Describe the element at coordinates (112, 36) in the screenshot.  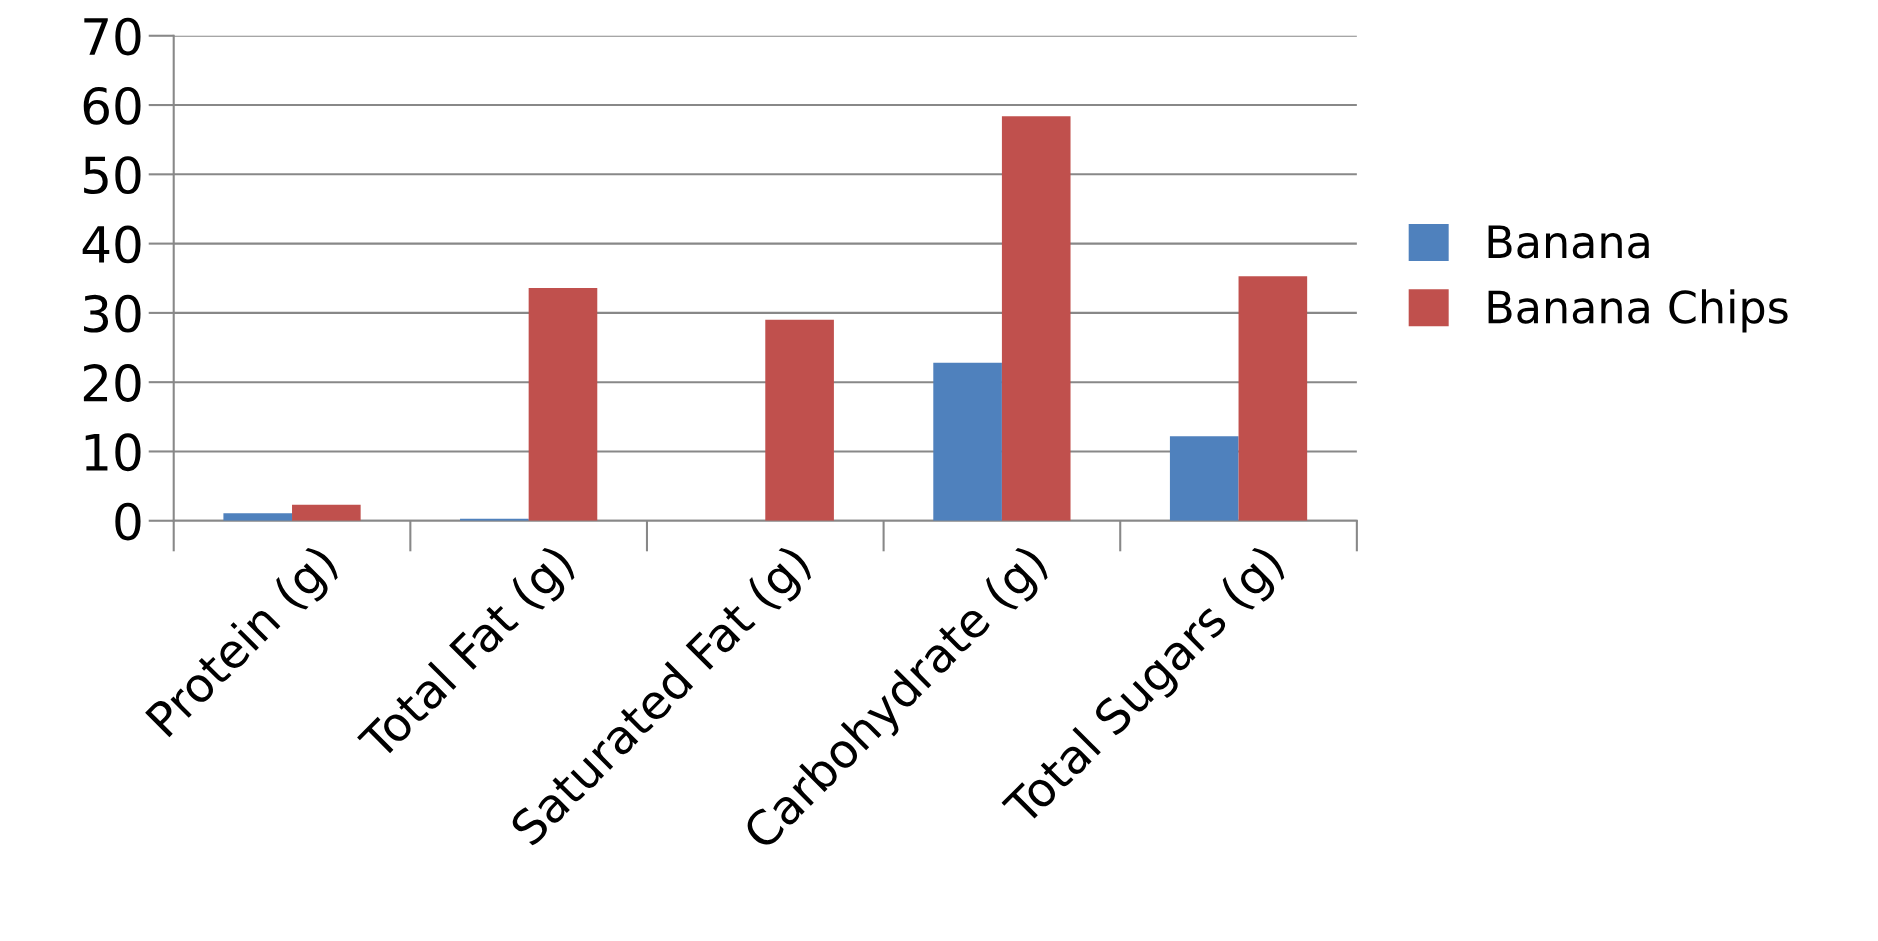
I see `y-tick-label: 70` at that location.